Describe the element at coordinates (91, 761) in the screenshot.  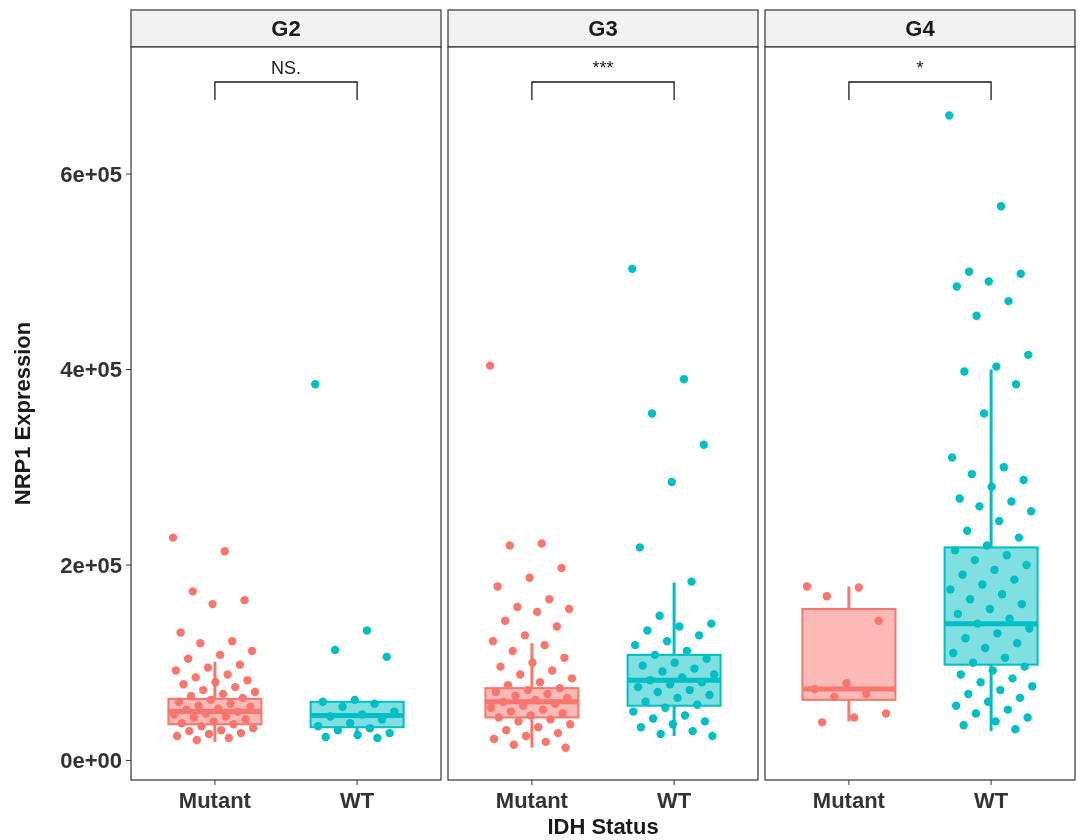
I see `y-tick-label: 0e+00` at that location.